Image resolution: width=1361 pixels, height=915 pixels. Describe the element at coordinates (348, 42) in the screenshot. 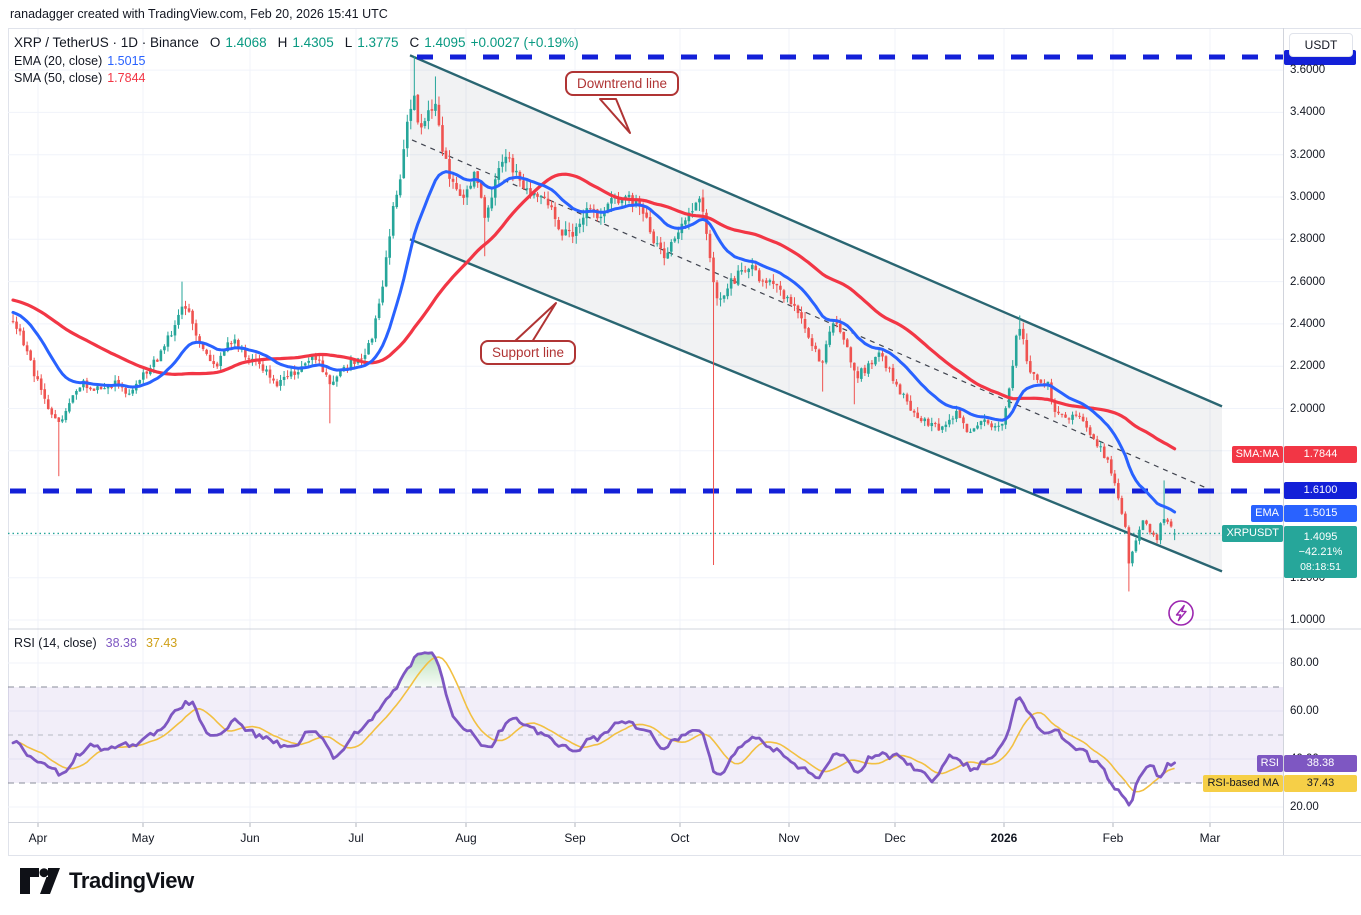

I see `low-key: L` at that location.